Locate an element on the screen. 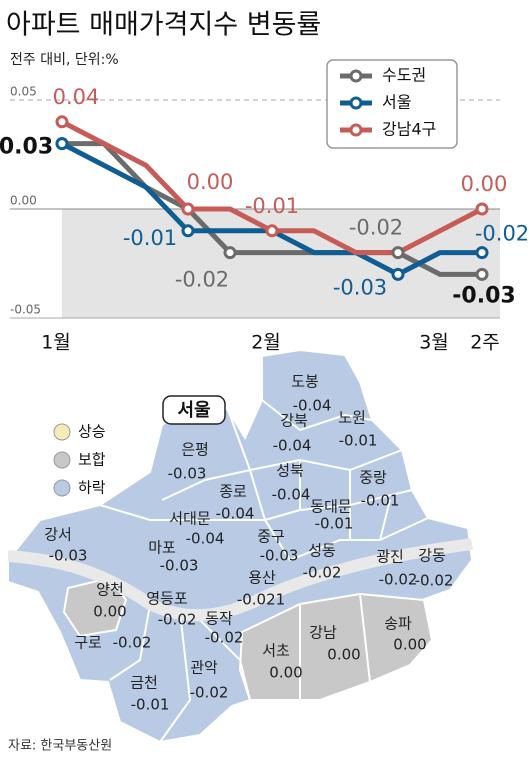  district-name: 동작 is located at coordinates (219, 619).